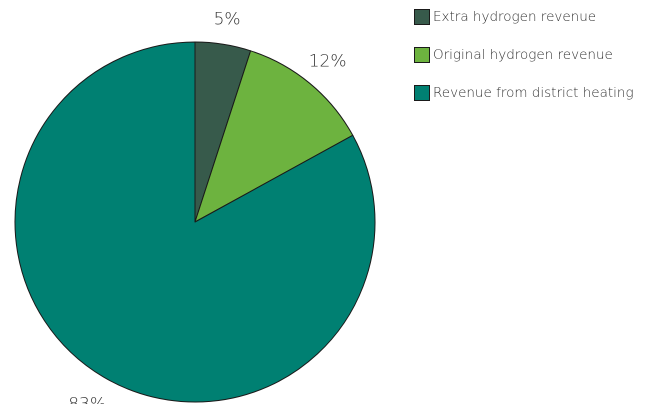 The width and height of the screenshot is (667, 404). I want to click on legend-label: Original hydrogen revenue, so click(523, 55).